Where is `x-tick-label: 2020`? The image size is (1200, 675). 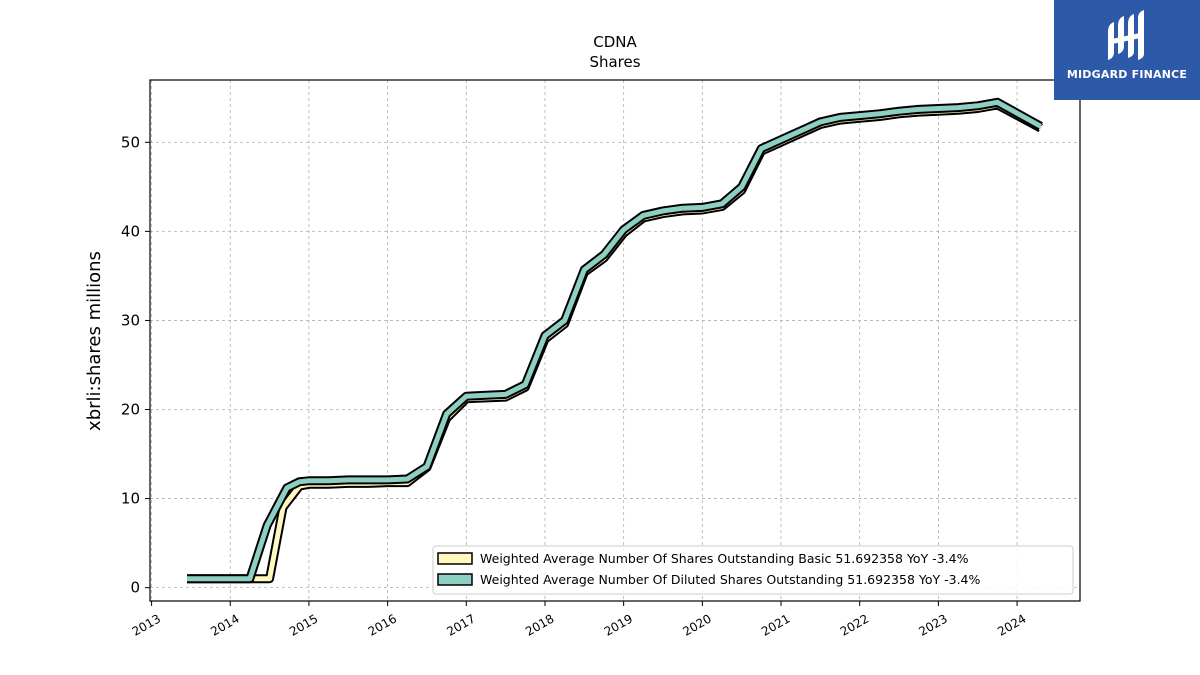 x-tick-label: 2020 is located at coordinates (696, 624).